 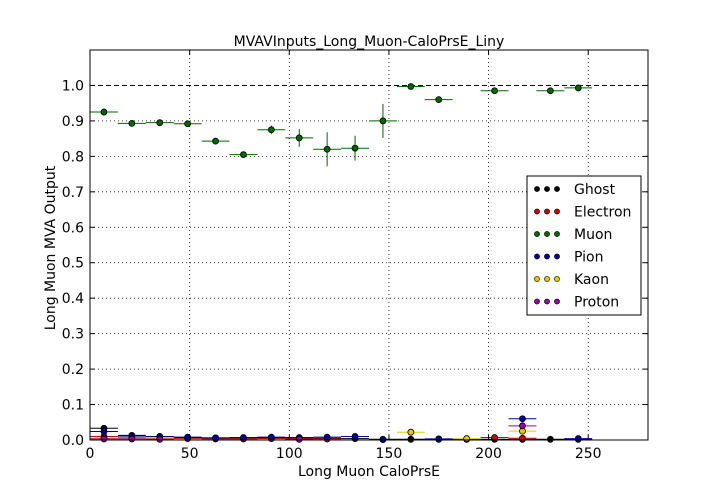 What do you see at coordinates (488, 454) in the screenshot?
I see `x-tick-label: 200` at bounding box center [488, 454].